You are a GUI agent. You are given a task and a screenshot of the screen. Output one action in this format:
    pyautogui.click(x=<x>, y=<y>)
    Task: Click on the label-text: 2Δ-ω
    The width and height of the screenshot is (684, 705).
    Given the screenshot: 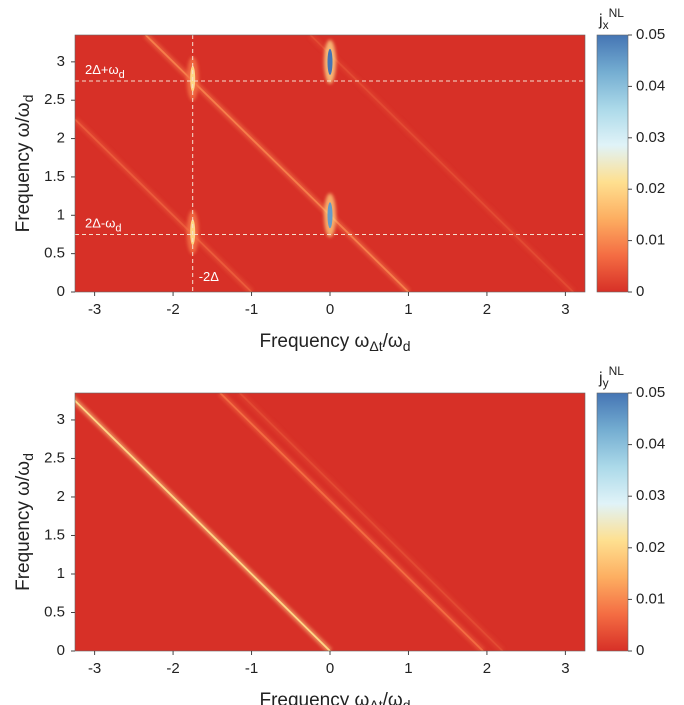 What is the action you would take?
    pyautogui.click(x=100, y=223)
    